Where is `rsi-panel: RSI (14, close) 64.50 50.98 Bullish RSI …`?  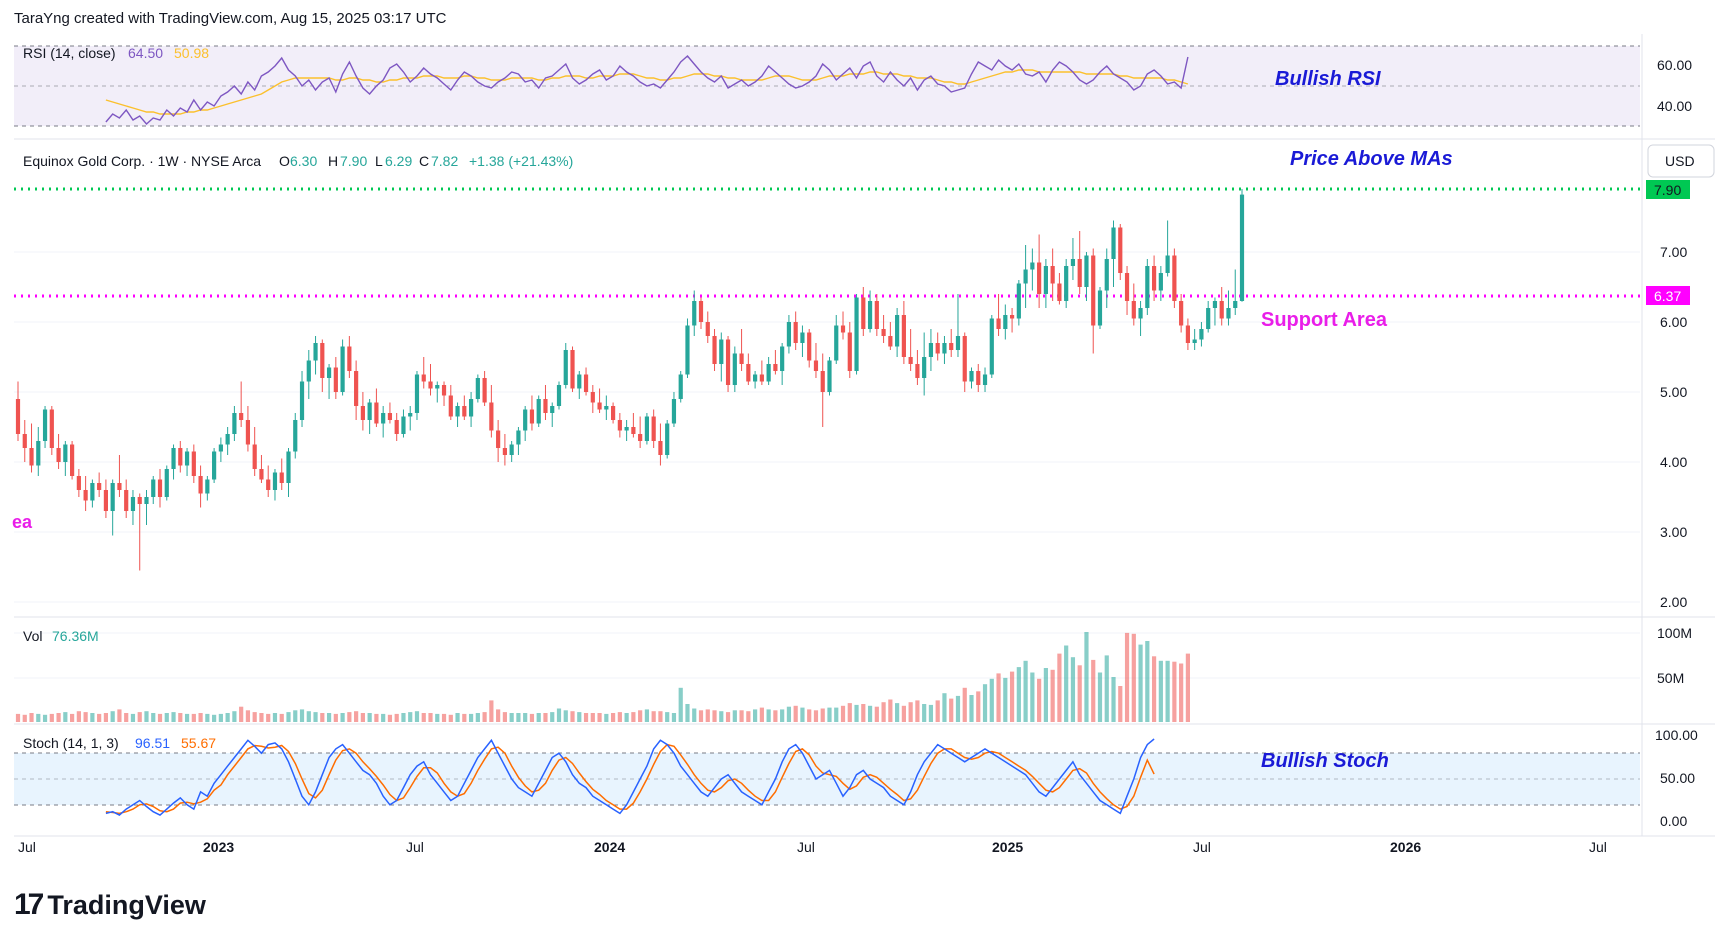 rsi-panel: RSI (14, close) 64.50 50.98 Bullish RSI … is located at coordinates (853, 86).